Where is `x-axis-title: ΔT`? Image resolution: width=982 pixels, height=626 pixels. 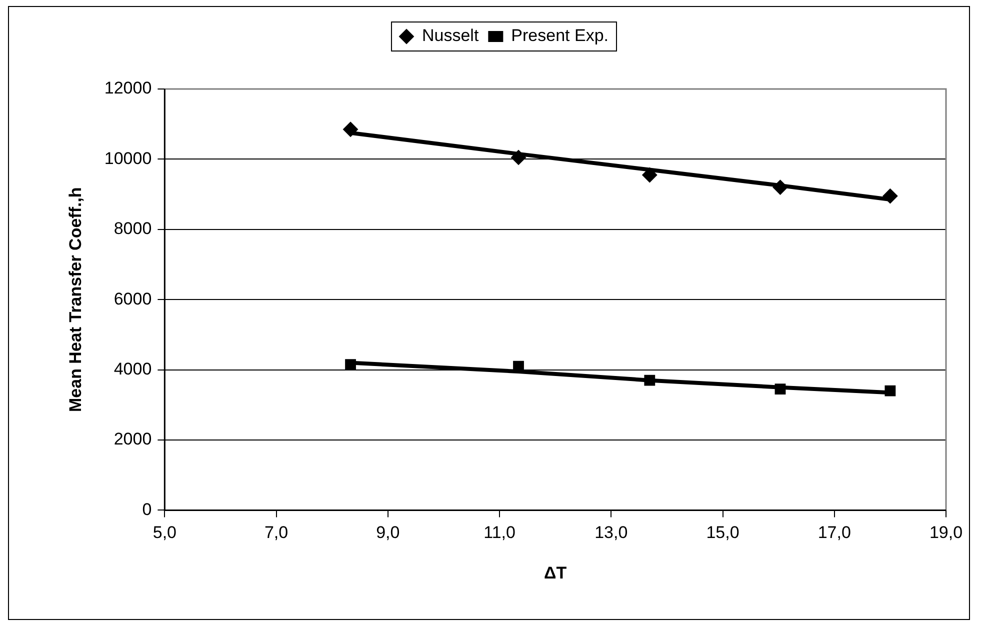 x-axis-title: ΔT is located at coordinates (556, 572).